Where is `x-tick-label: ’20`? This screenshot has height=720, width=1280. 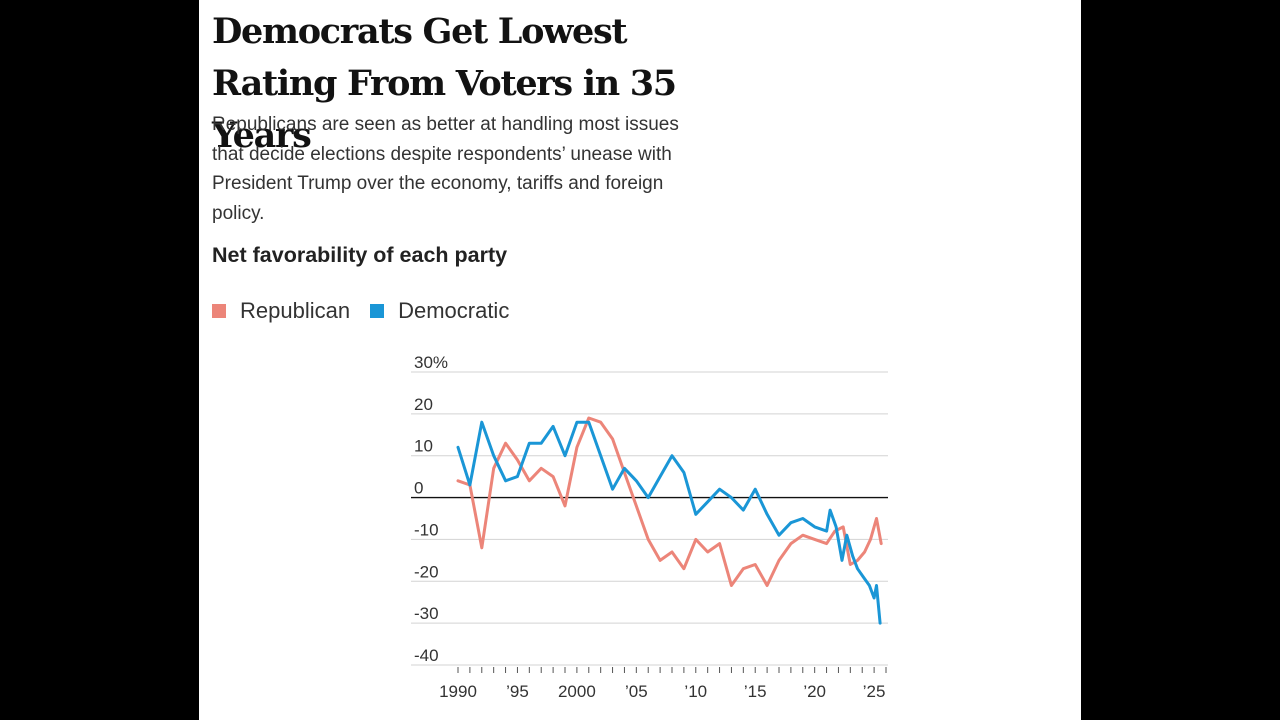 x-tick-label: ’20 is located at coordinates (814, 691).